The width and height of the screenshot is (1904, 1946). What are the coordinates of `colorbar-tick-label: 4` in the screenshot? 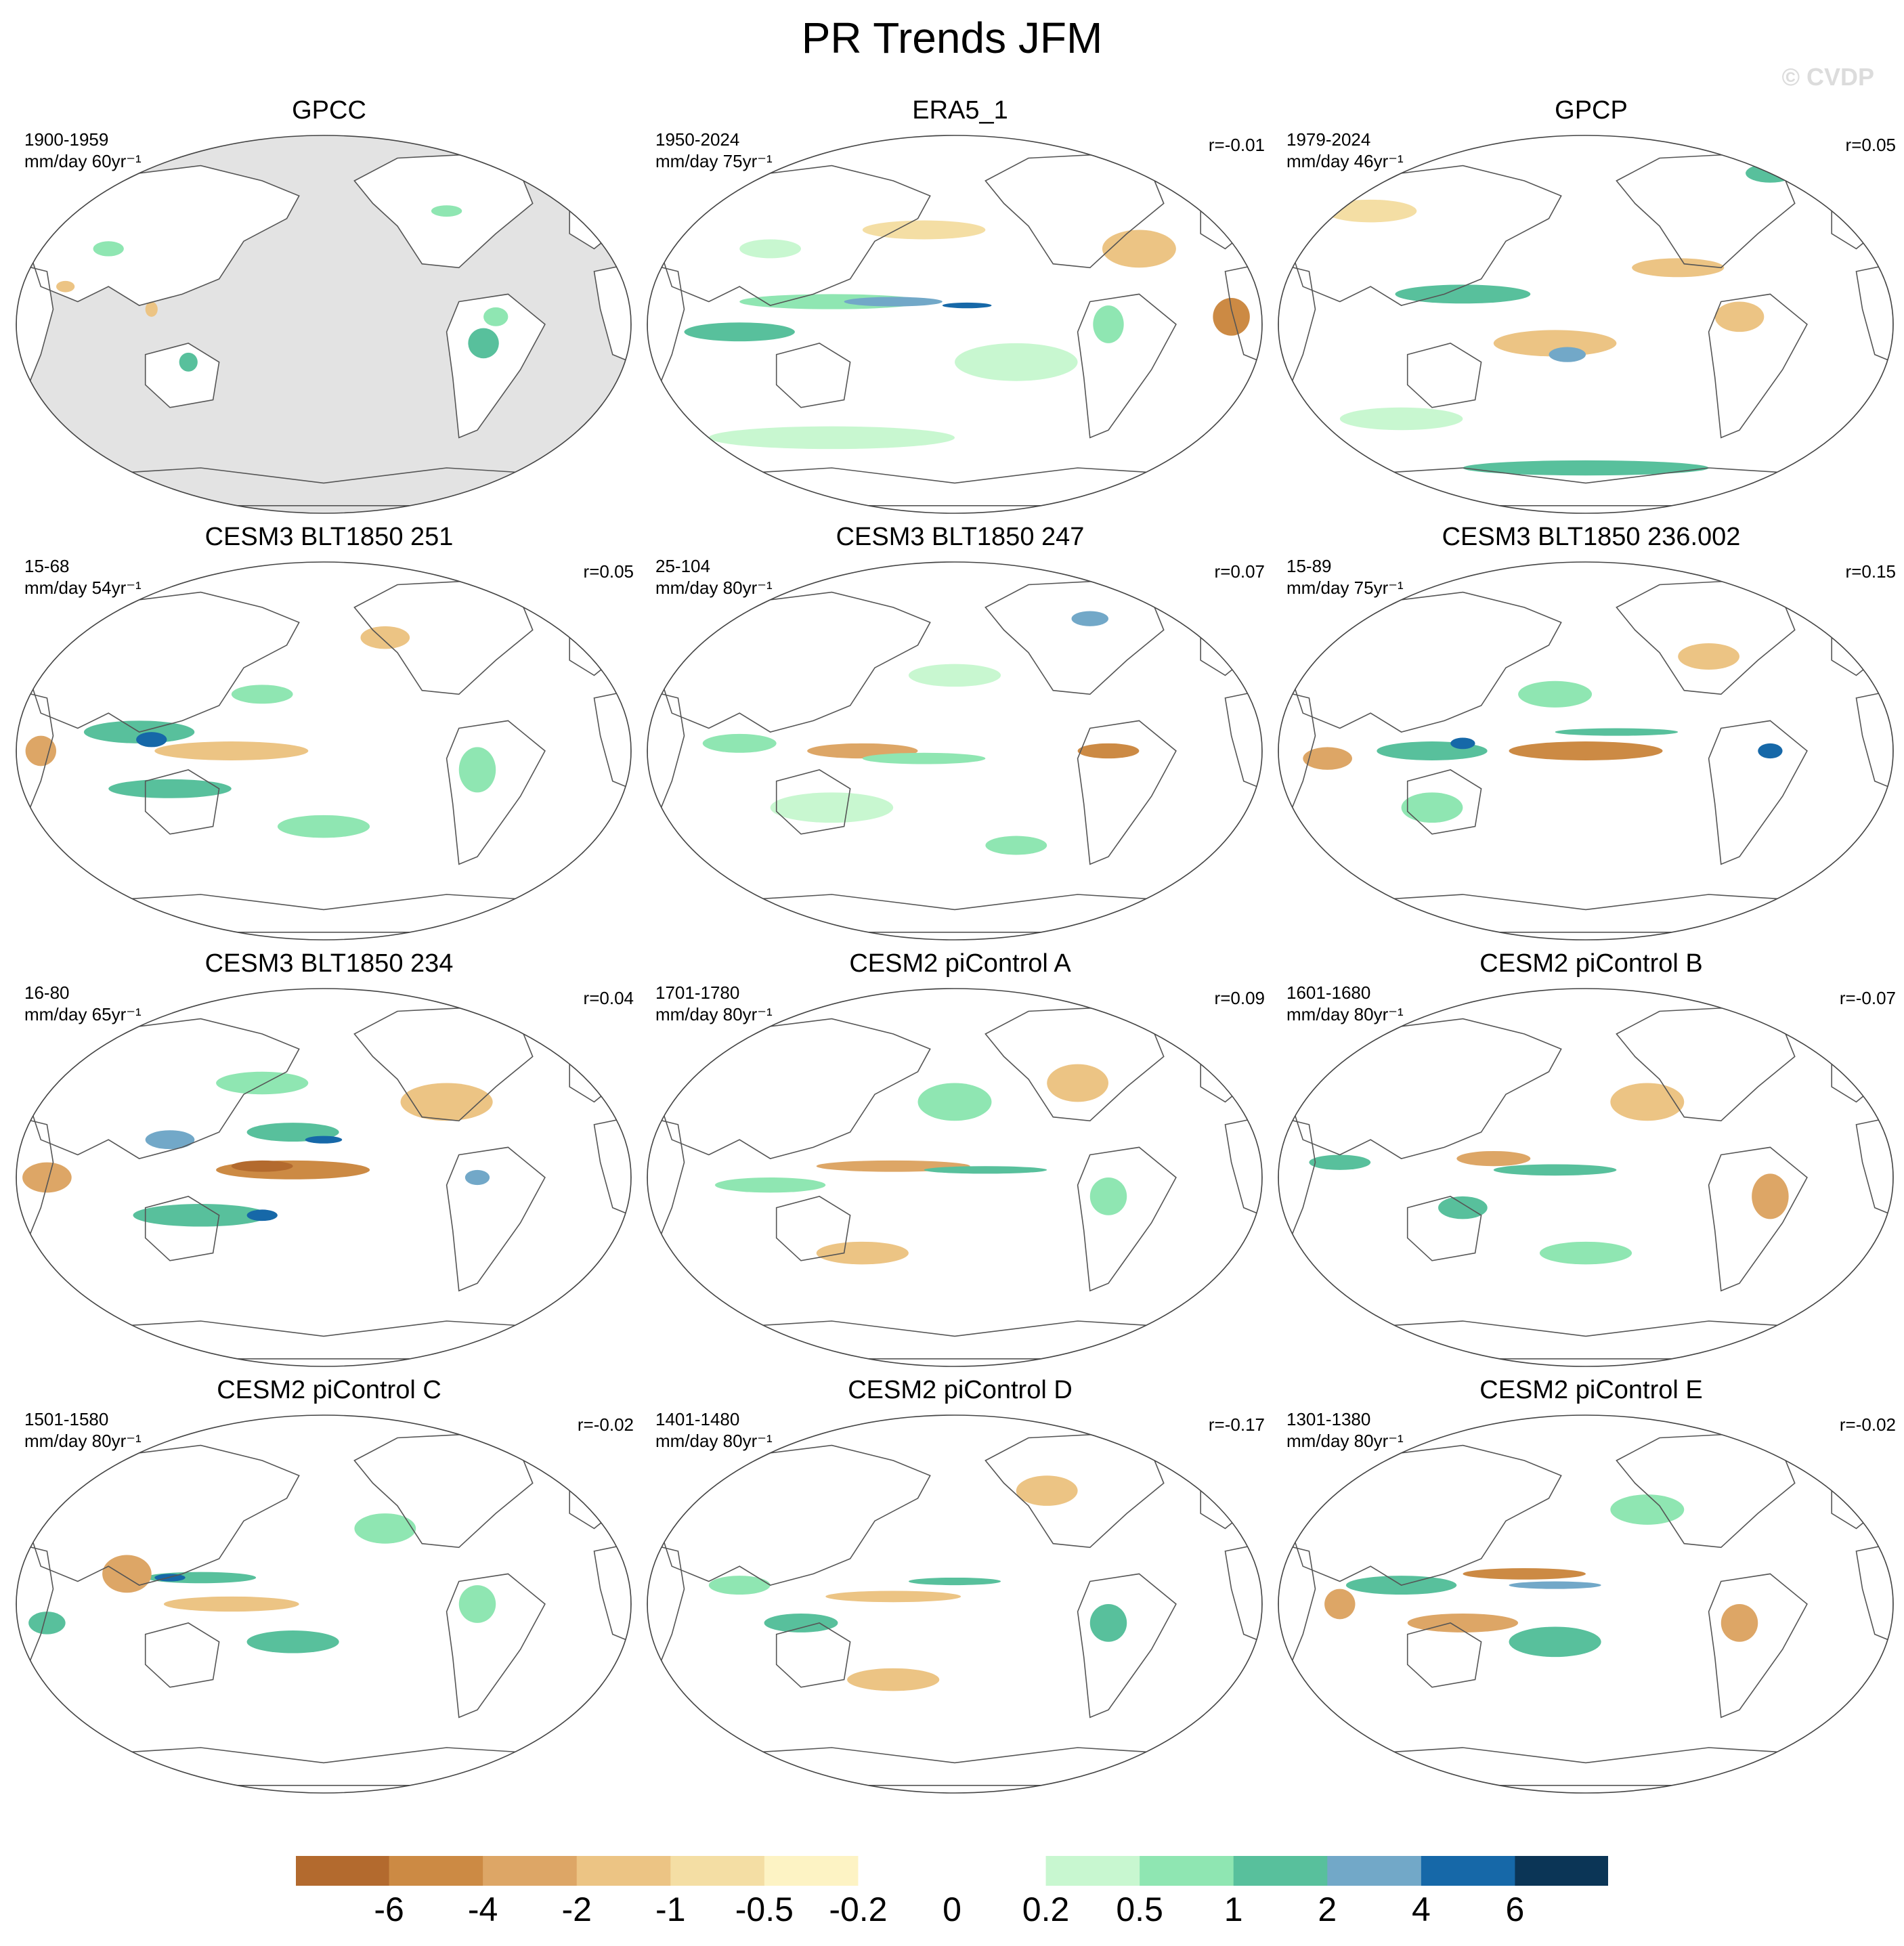 It's located at (1421, 1909).